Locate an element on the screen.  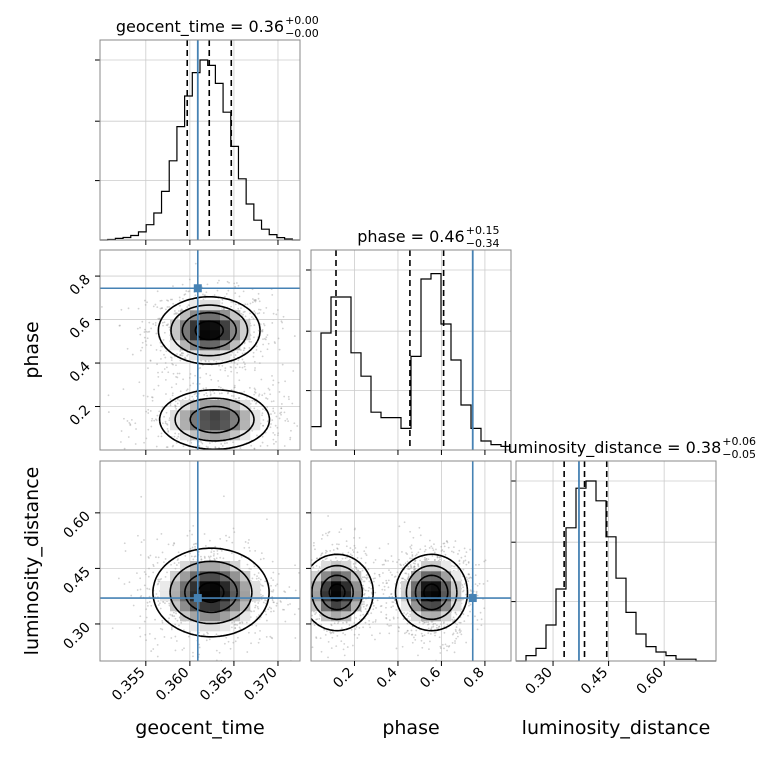
y-tick-label: 0.4 is located at coordinates (80, 371).